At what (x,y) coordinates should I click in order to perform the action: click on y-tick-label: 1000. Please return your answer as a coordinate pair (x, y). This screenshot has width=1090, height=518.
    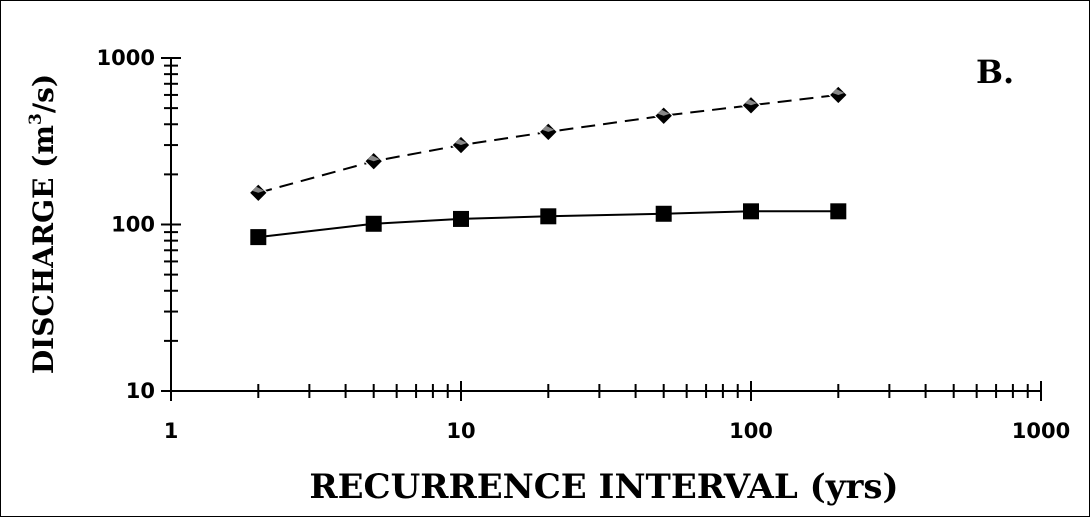
    Looking at the image, I should click on (126, 58).